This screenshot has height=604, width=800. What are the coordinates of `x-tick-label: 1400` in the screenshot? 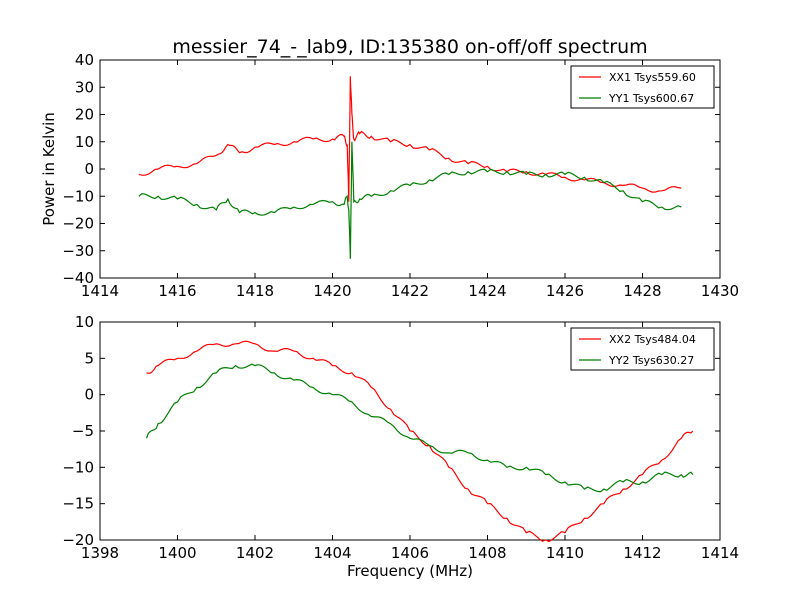 It's located at (177, 553).